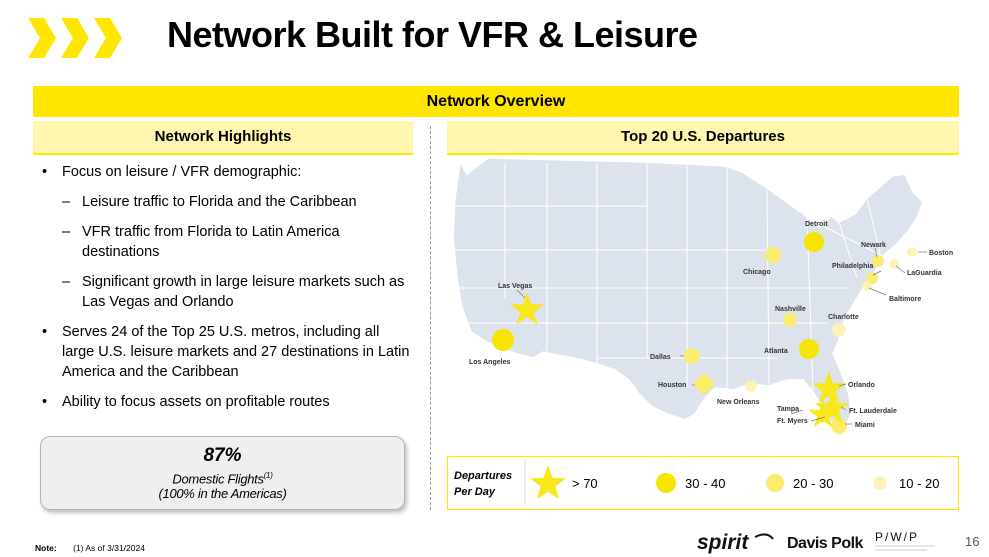 The width and height of the screenshot is (989, 557). What do you see at coordinates (75, 38) in the screenshot?
I see `chevron-arrows-icon` at bounding box center [75, 38].